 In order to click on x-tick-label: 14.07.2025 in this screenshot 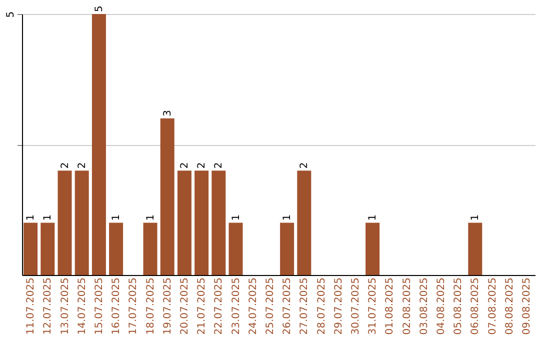, I will do `click(82, 306)`.